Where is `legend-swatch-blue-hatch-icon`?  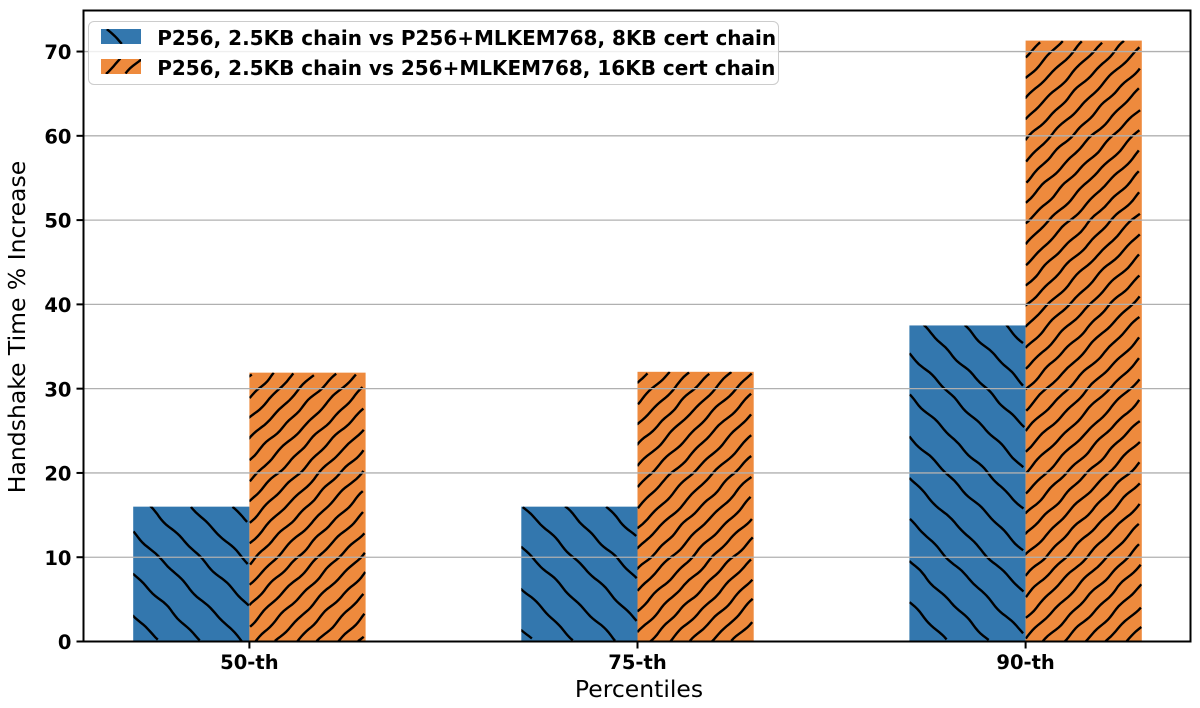
legend-swatch-blue-hatch-icon is located at coordinates (121, 37).